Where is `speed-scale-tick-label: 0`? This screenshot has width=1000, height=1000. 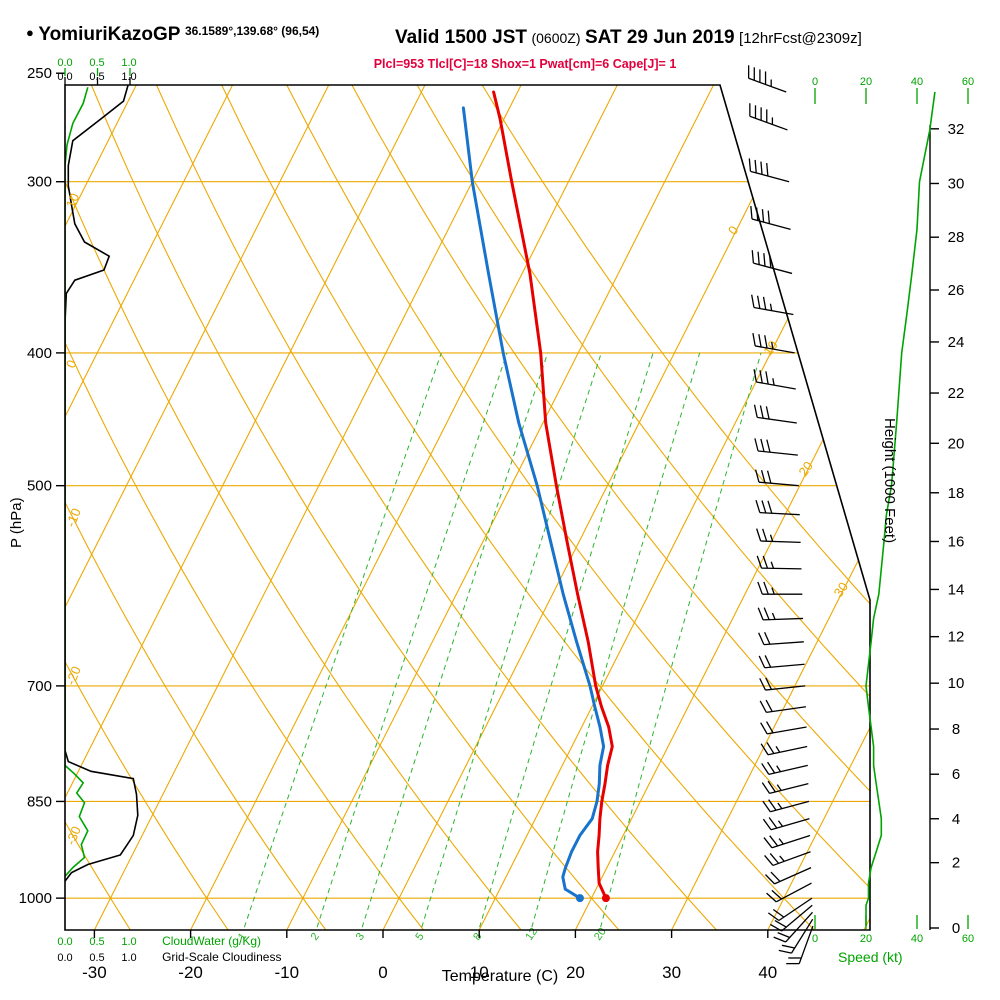 speed-scale-tick-label: 0 is located at coordinates (815, 939).